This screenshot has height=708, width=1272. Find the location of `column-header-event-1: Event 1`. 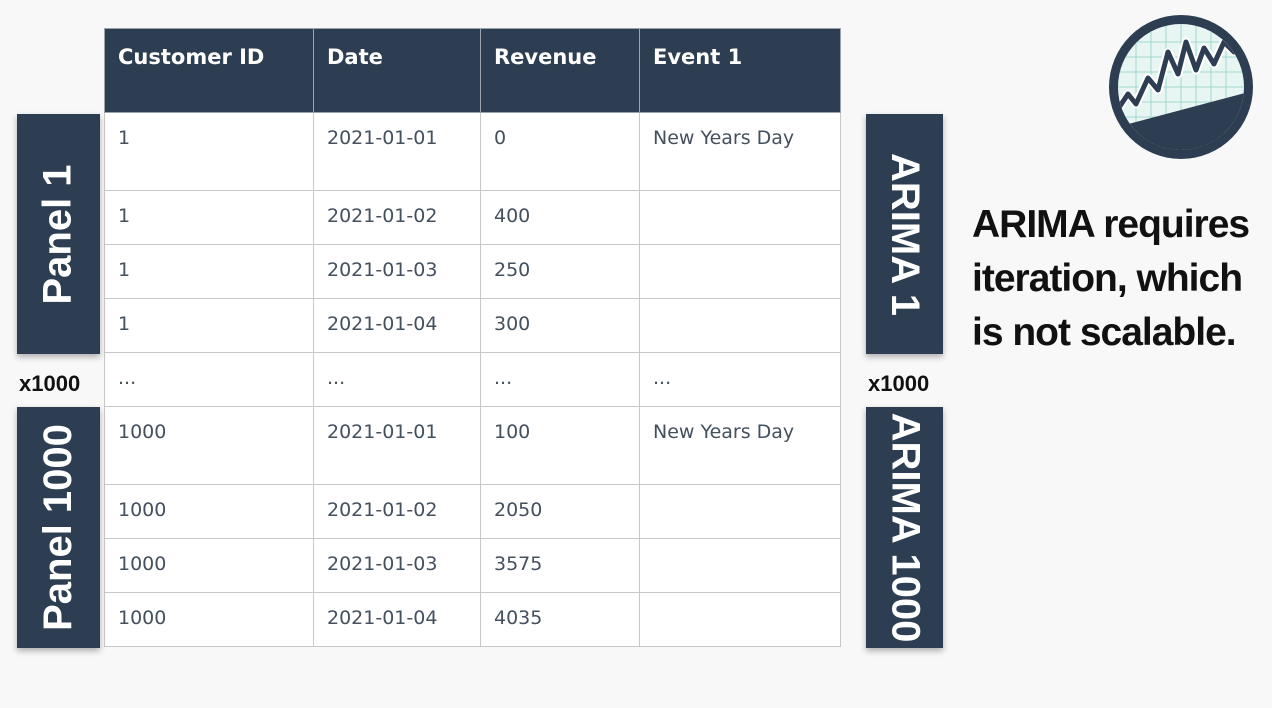

column-header-event-1: Event 1 is located at coordinates (740, 70).